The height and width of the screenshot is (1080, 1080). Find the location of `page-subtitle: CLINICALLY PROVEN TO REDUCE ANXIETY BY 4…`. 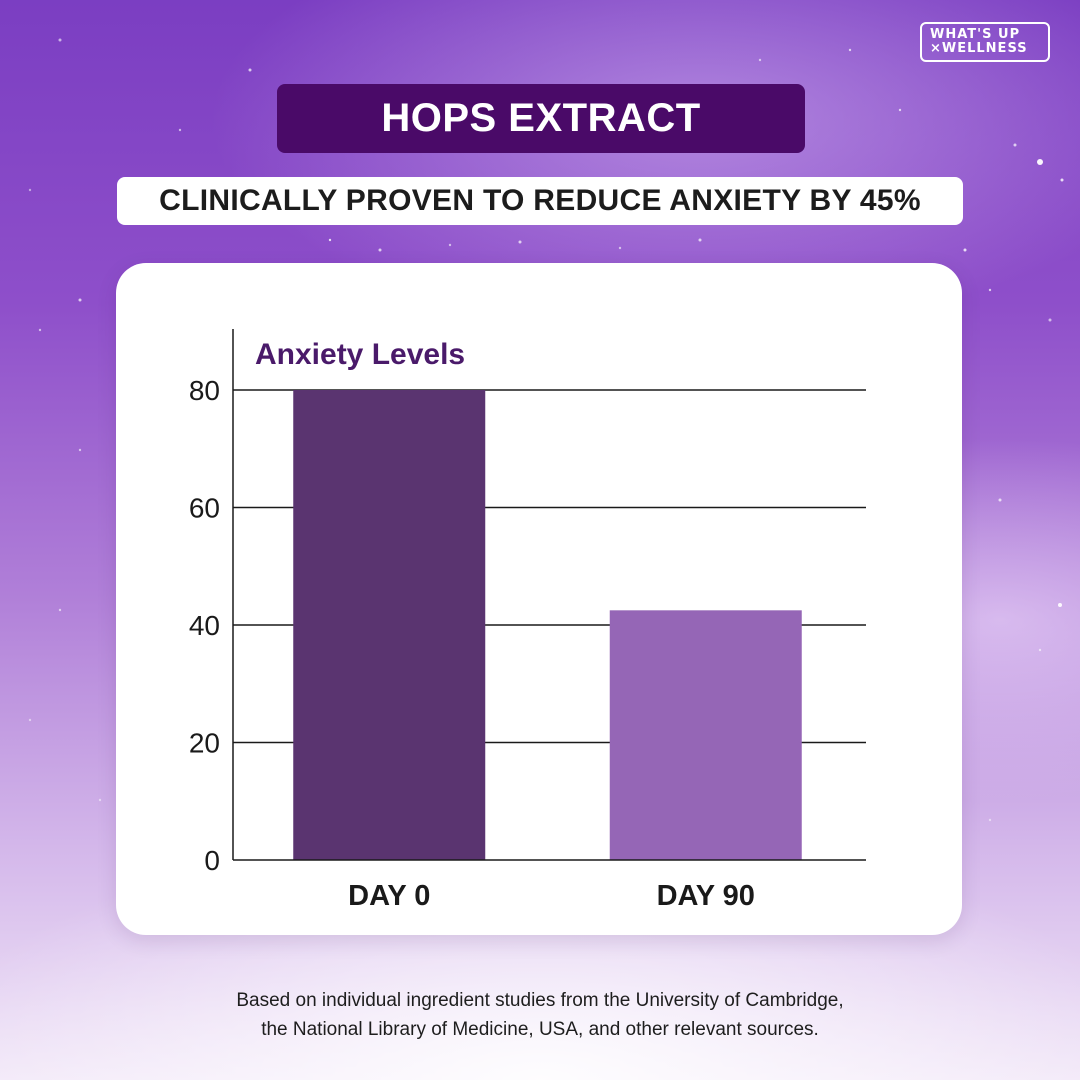

page-subtitle: CLINICALLY PROVEN TO REDUCE ANXIETY BY 4… is located at coordinates (540, 201).